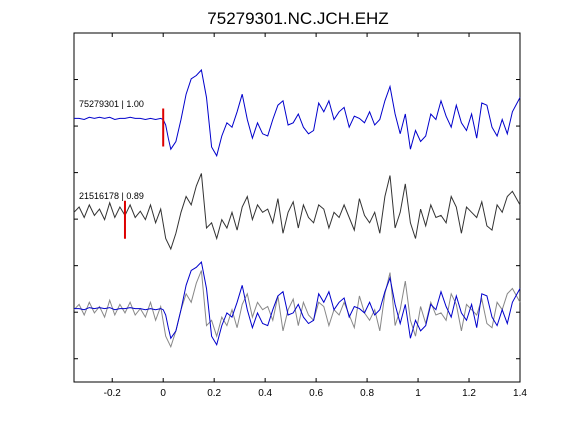 This screenshot has height=432, width=576. What do you see at coordinates (111, 104) in the screenshot?
I see `template-trace-label: 75279301 | 1.00` at bounding box center [111, 104].